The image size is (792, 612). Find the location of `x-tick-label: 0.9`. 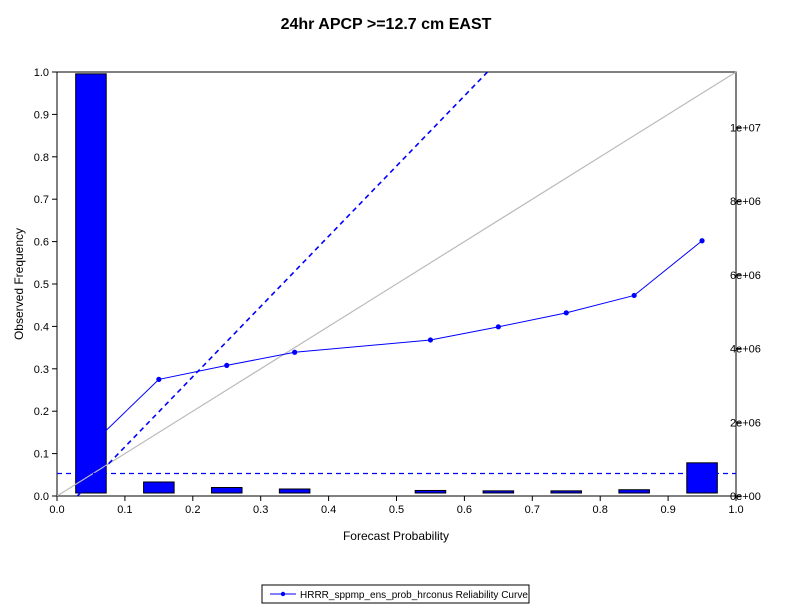

x-tick-label: 0.9 is located at coordinates (667, 510).